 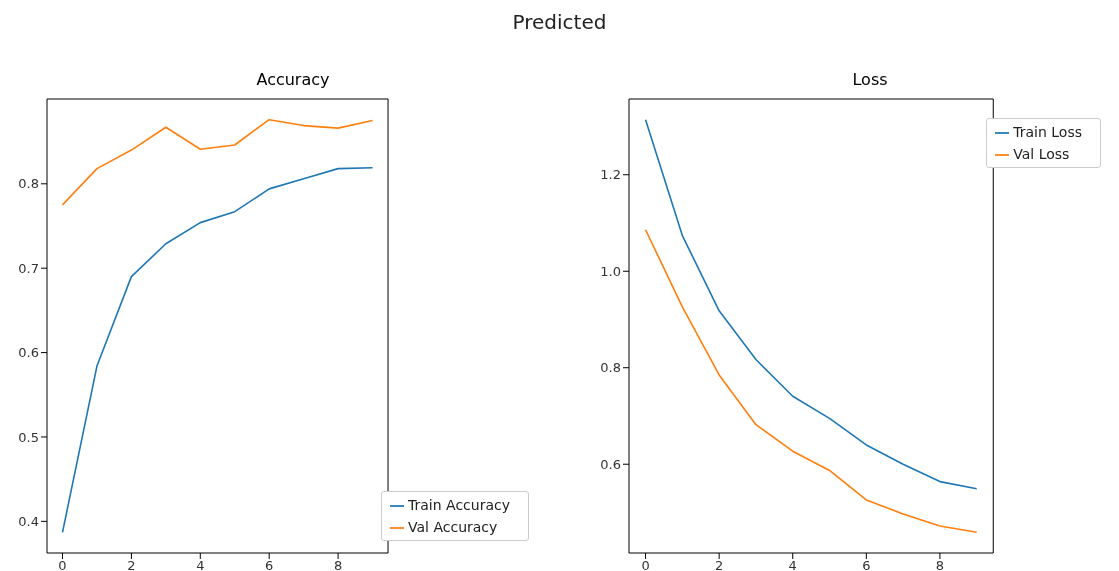 What do you see at coordinates (28, 521) in the screenshot?
I see `y-tick-label: 0.4` at bounding box center [28, 521].